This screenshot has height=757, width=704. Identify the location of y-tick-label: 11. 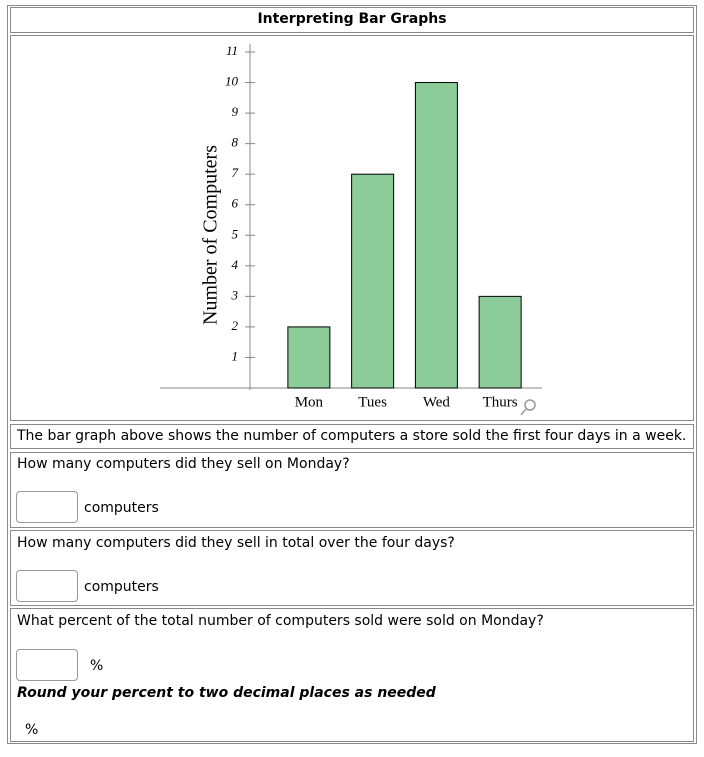
(232, 50).